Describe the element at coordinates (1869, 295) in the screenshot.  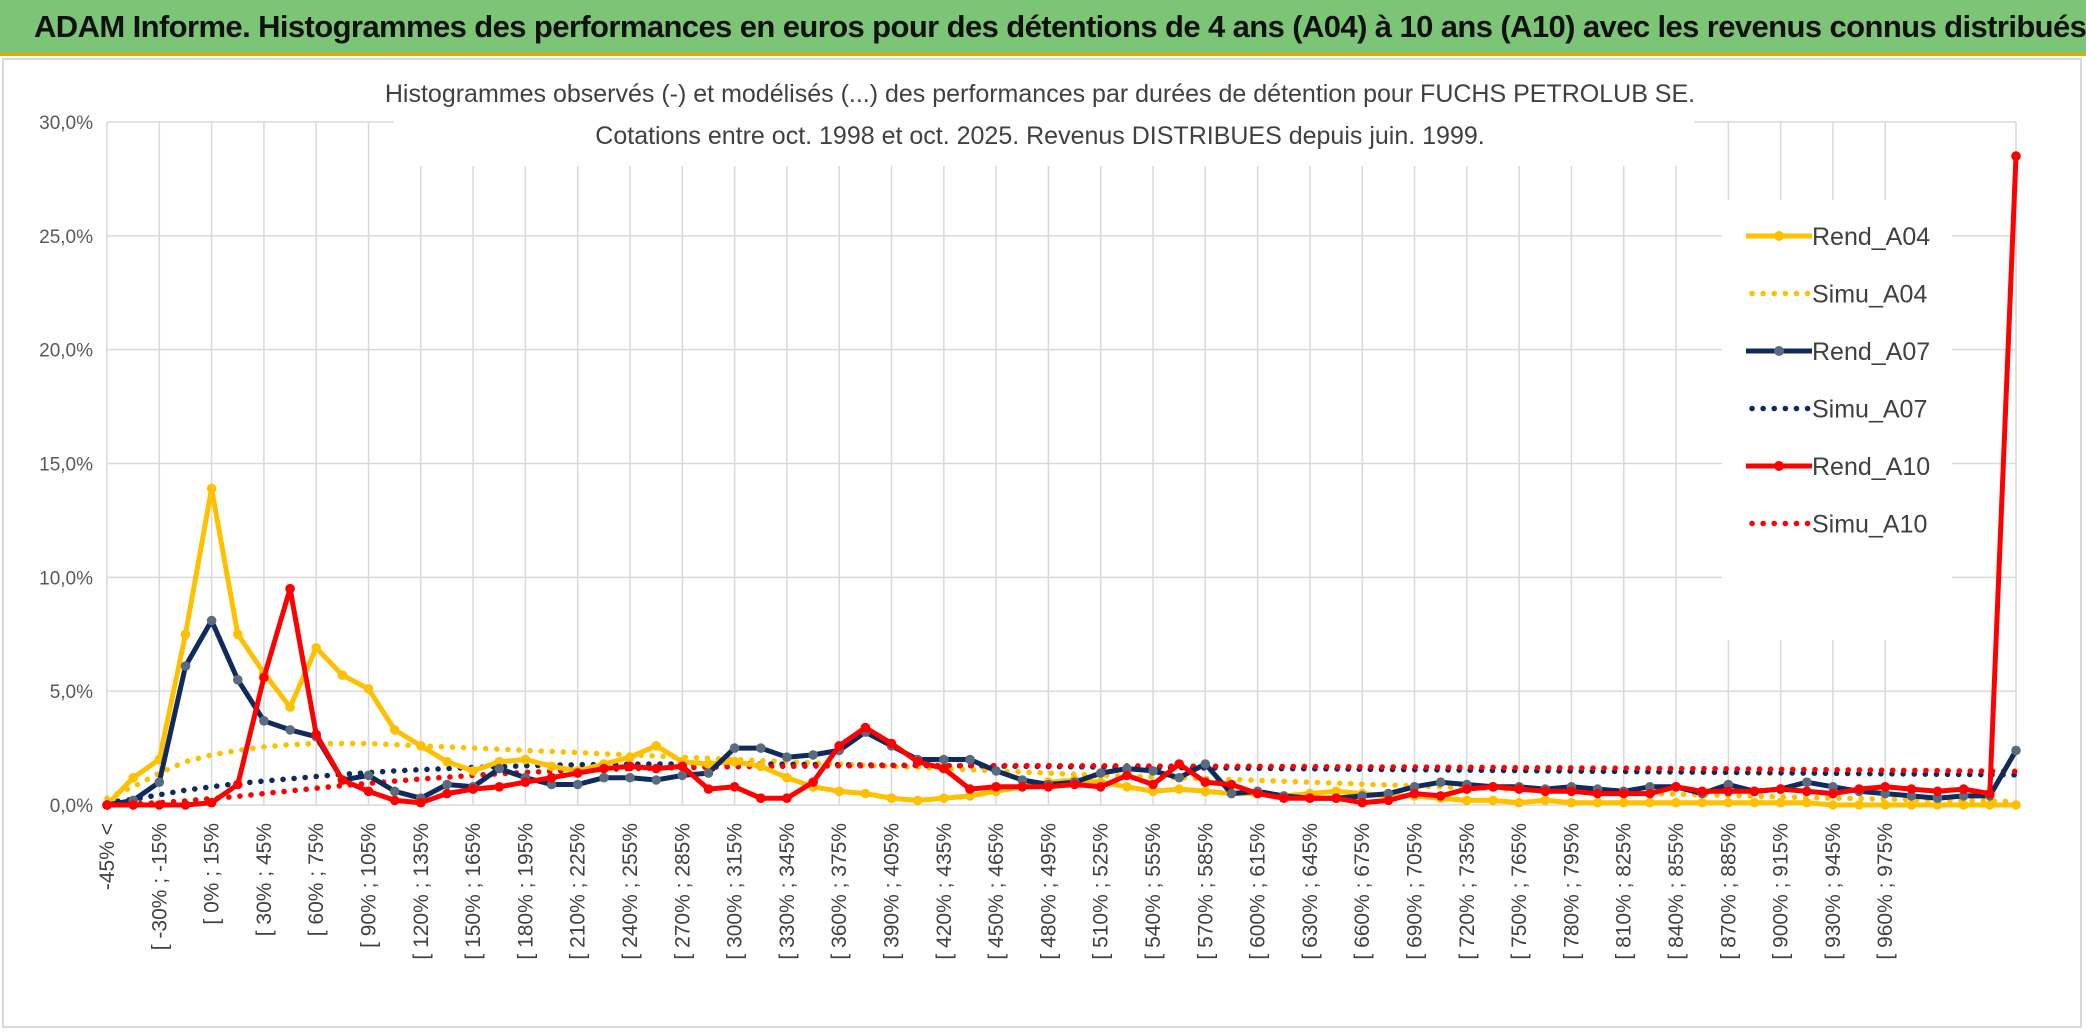
I see `legend-simu-a04-label: Simu_A04` at that location.